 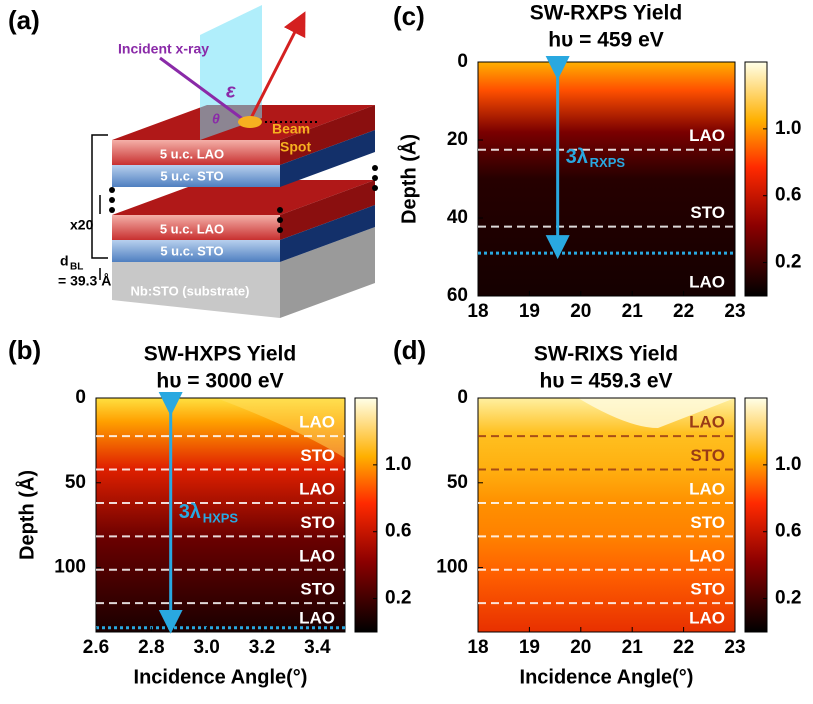 What do you see at coordinates (409, 16) in the screenshot?
I see `panel-label: (c)` at bounding box center [409, 16].